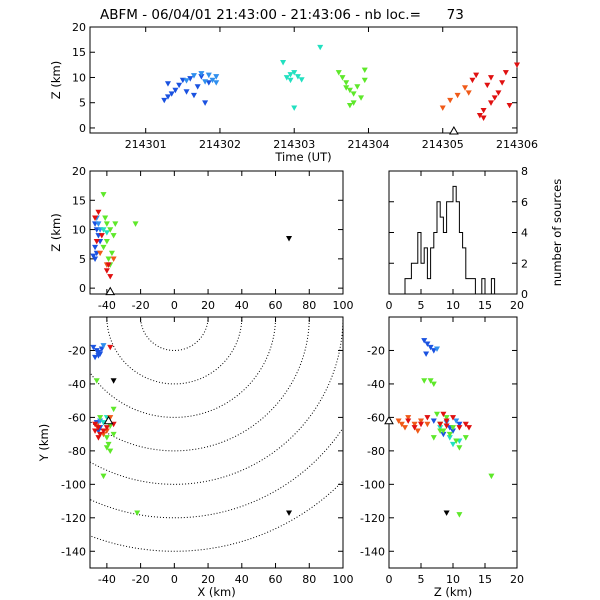  What do you see at coordinates (524, 263) in the screenshot?
I see `y-tick-label: 2` at bounding box center [524, 263].